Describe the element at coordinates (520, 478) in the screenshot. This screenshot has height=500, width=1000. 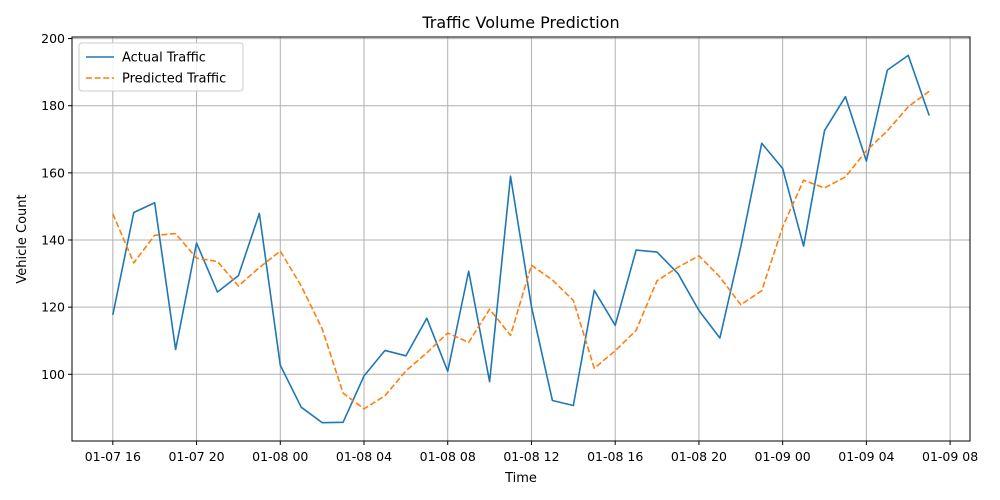
I see `x-axis-title: Time` at that location.